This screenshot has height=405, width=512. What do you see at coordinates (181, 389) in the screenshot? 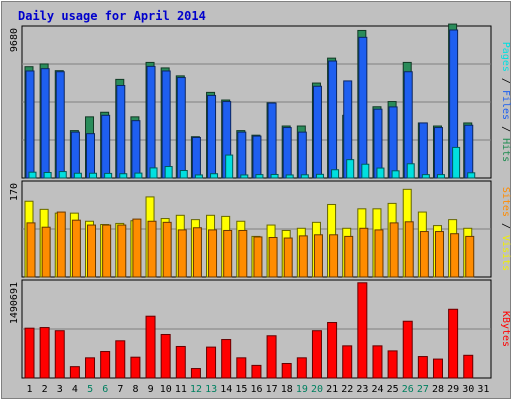
I see `x-tick-label-day-11: 11` at bounding box center [181, 389].